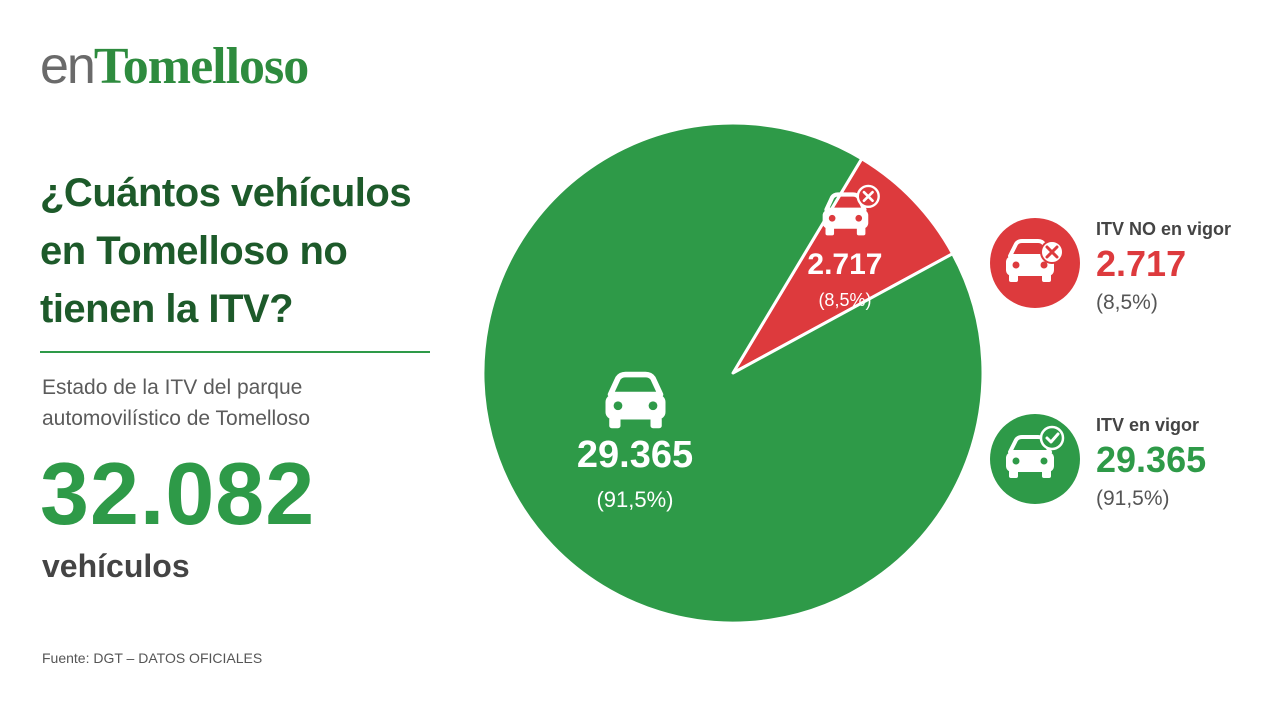 The width and height of the screenshot is (1280, 703). I want to click on pie-slice-no-itv, so click(843, 266).